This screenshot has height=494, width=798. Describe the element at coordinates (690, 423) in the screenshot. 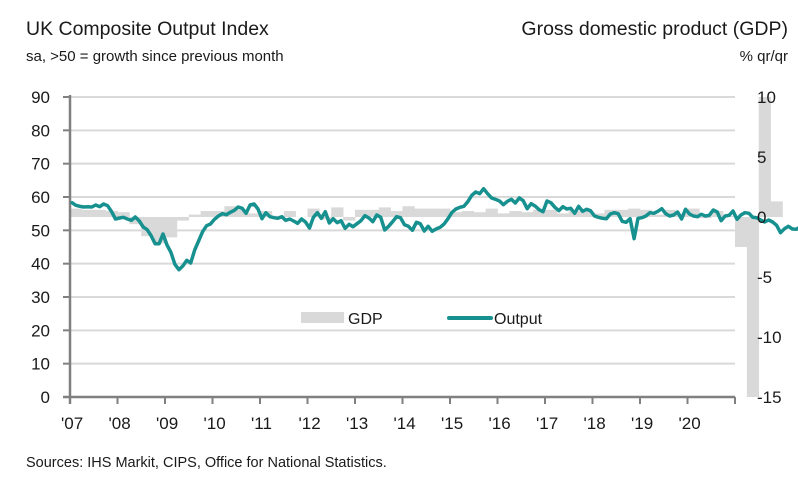

I see `x-tick-label: '20` at that location.